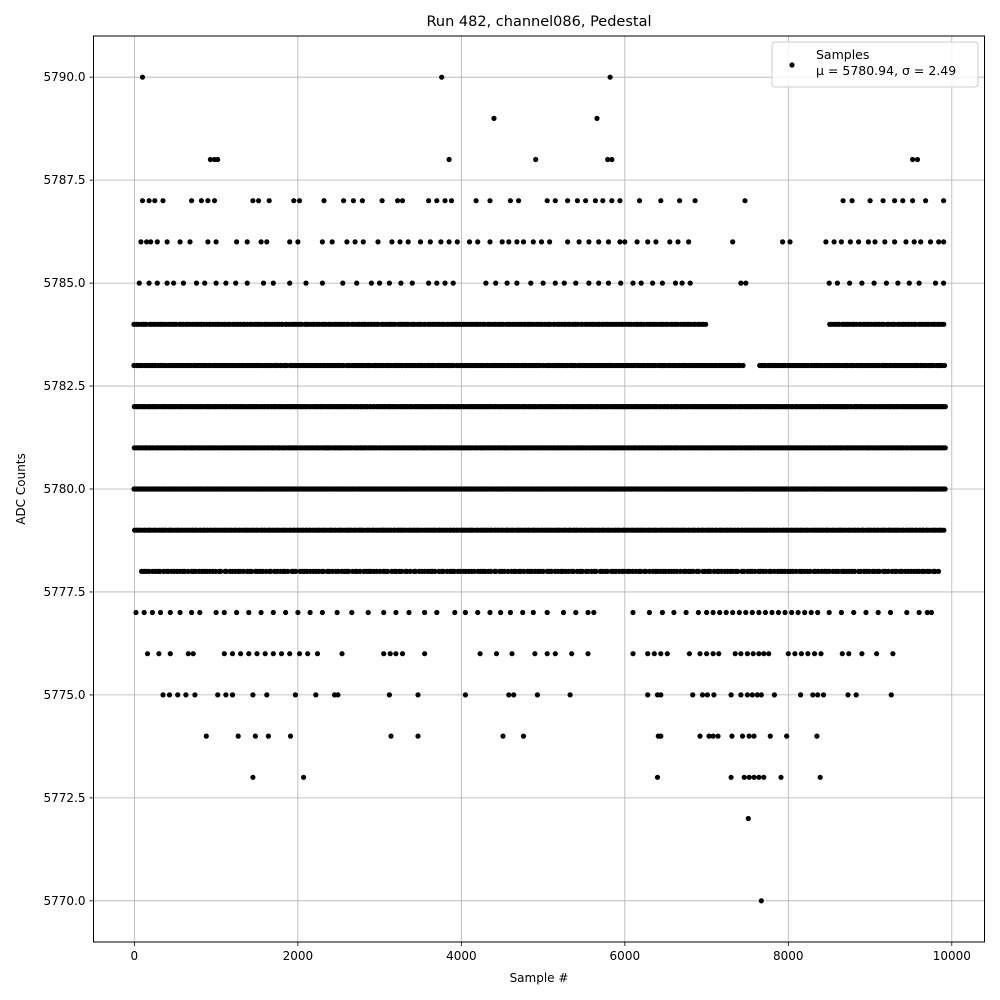  What do you see at coordinates (539, 978) in the screenshot?
I see `x-axis-label: Sample #` at bounding box center [539, 978].